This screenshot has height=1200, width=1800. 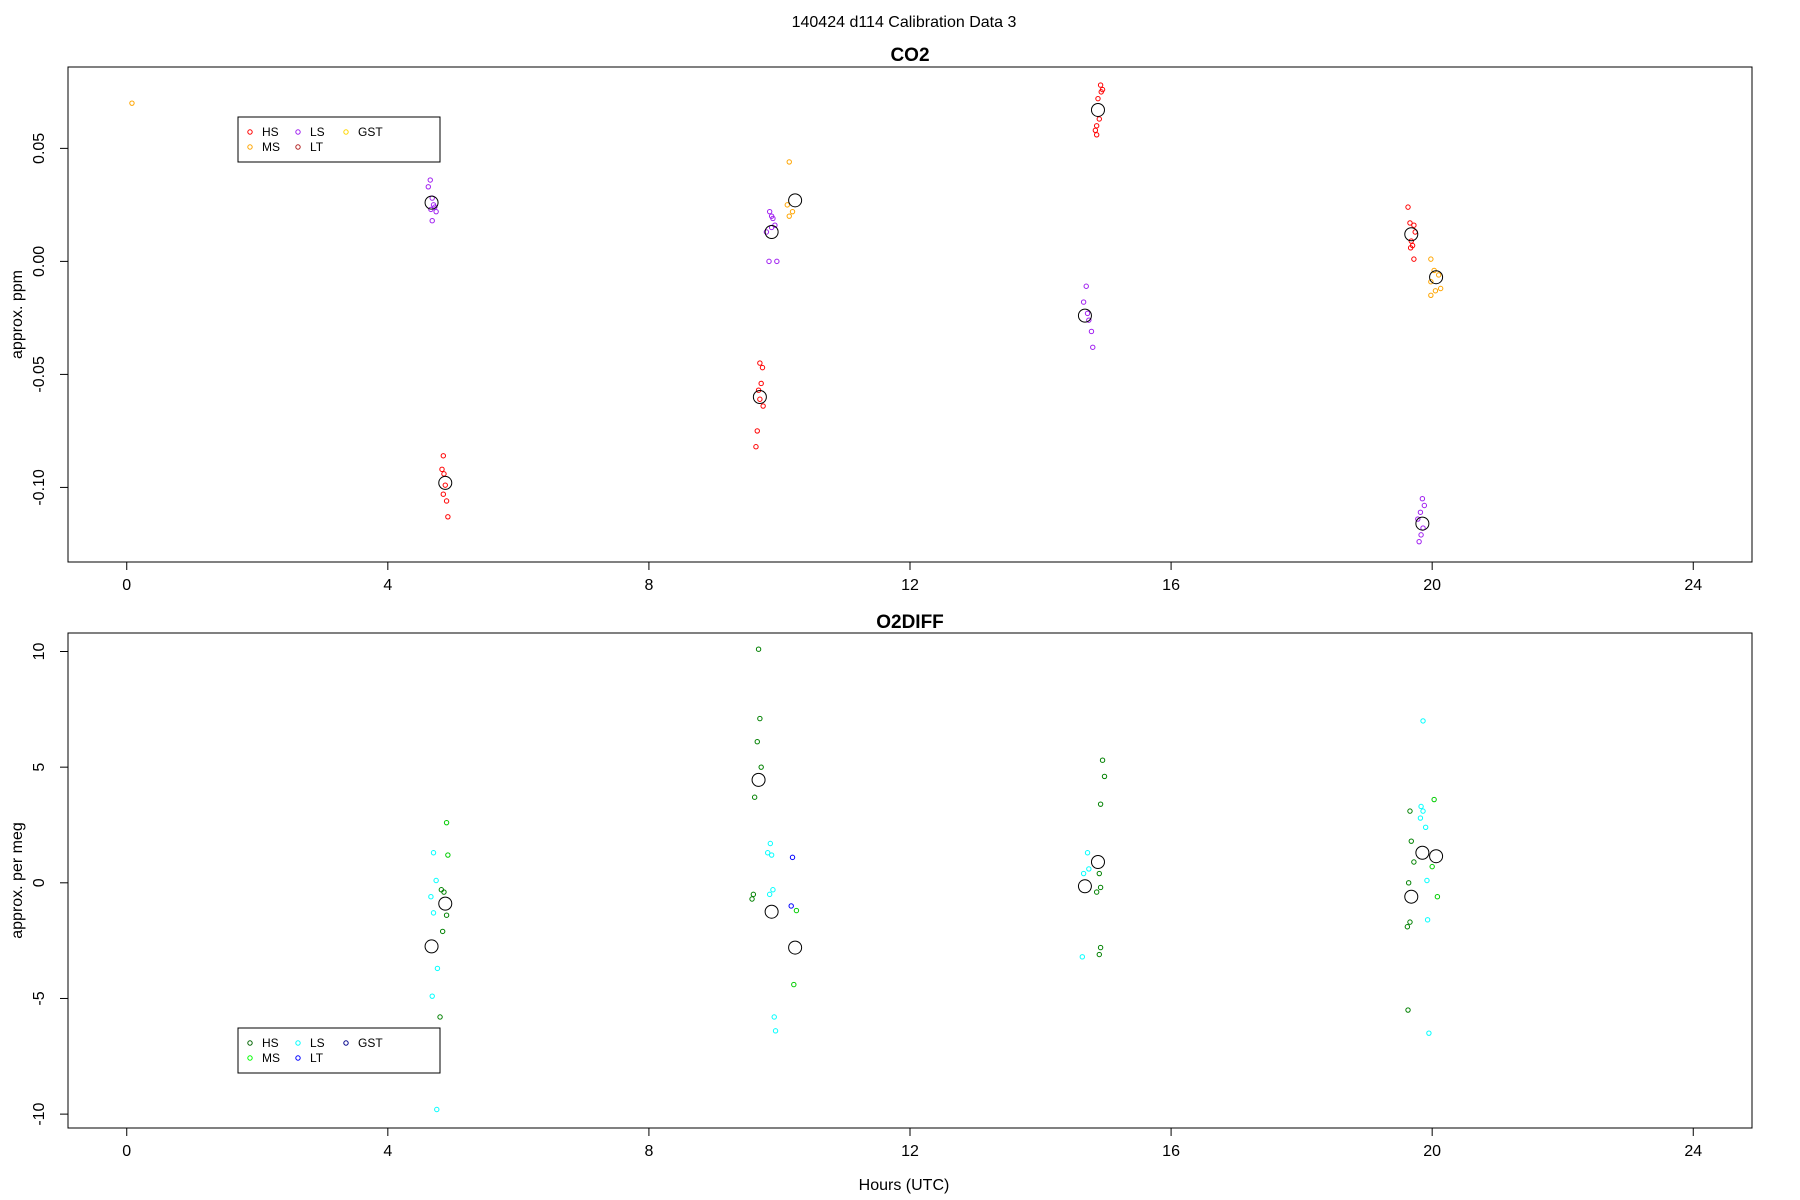 I want to click on o2diff-y-axis-label: approx. per meg, so click(x=17, y=880).